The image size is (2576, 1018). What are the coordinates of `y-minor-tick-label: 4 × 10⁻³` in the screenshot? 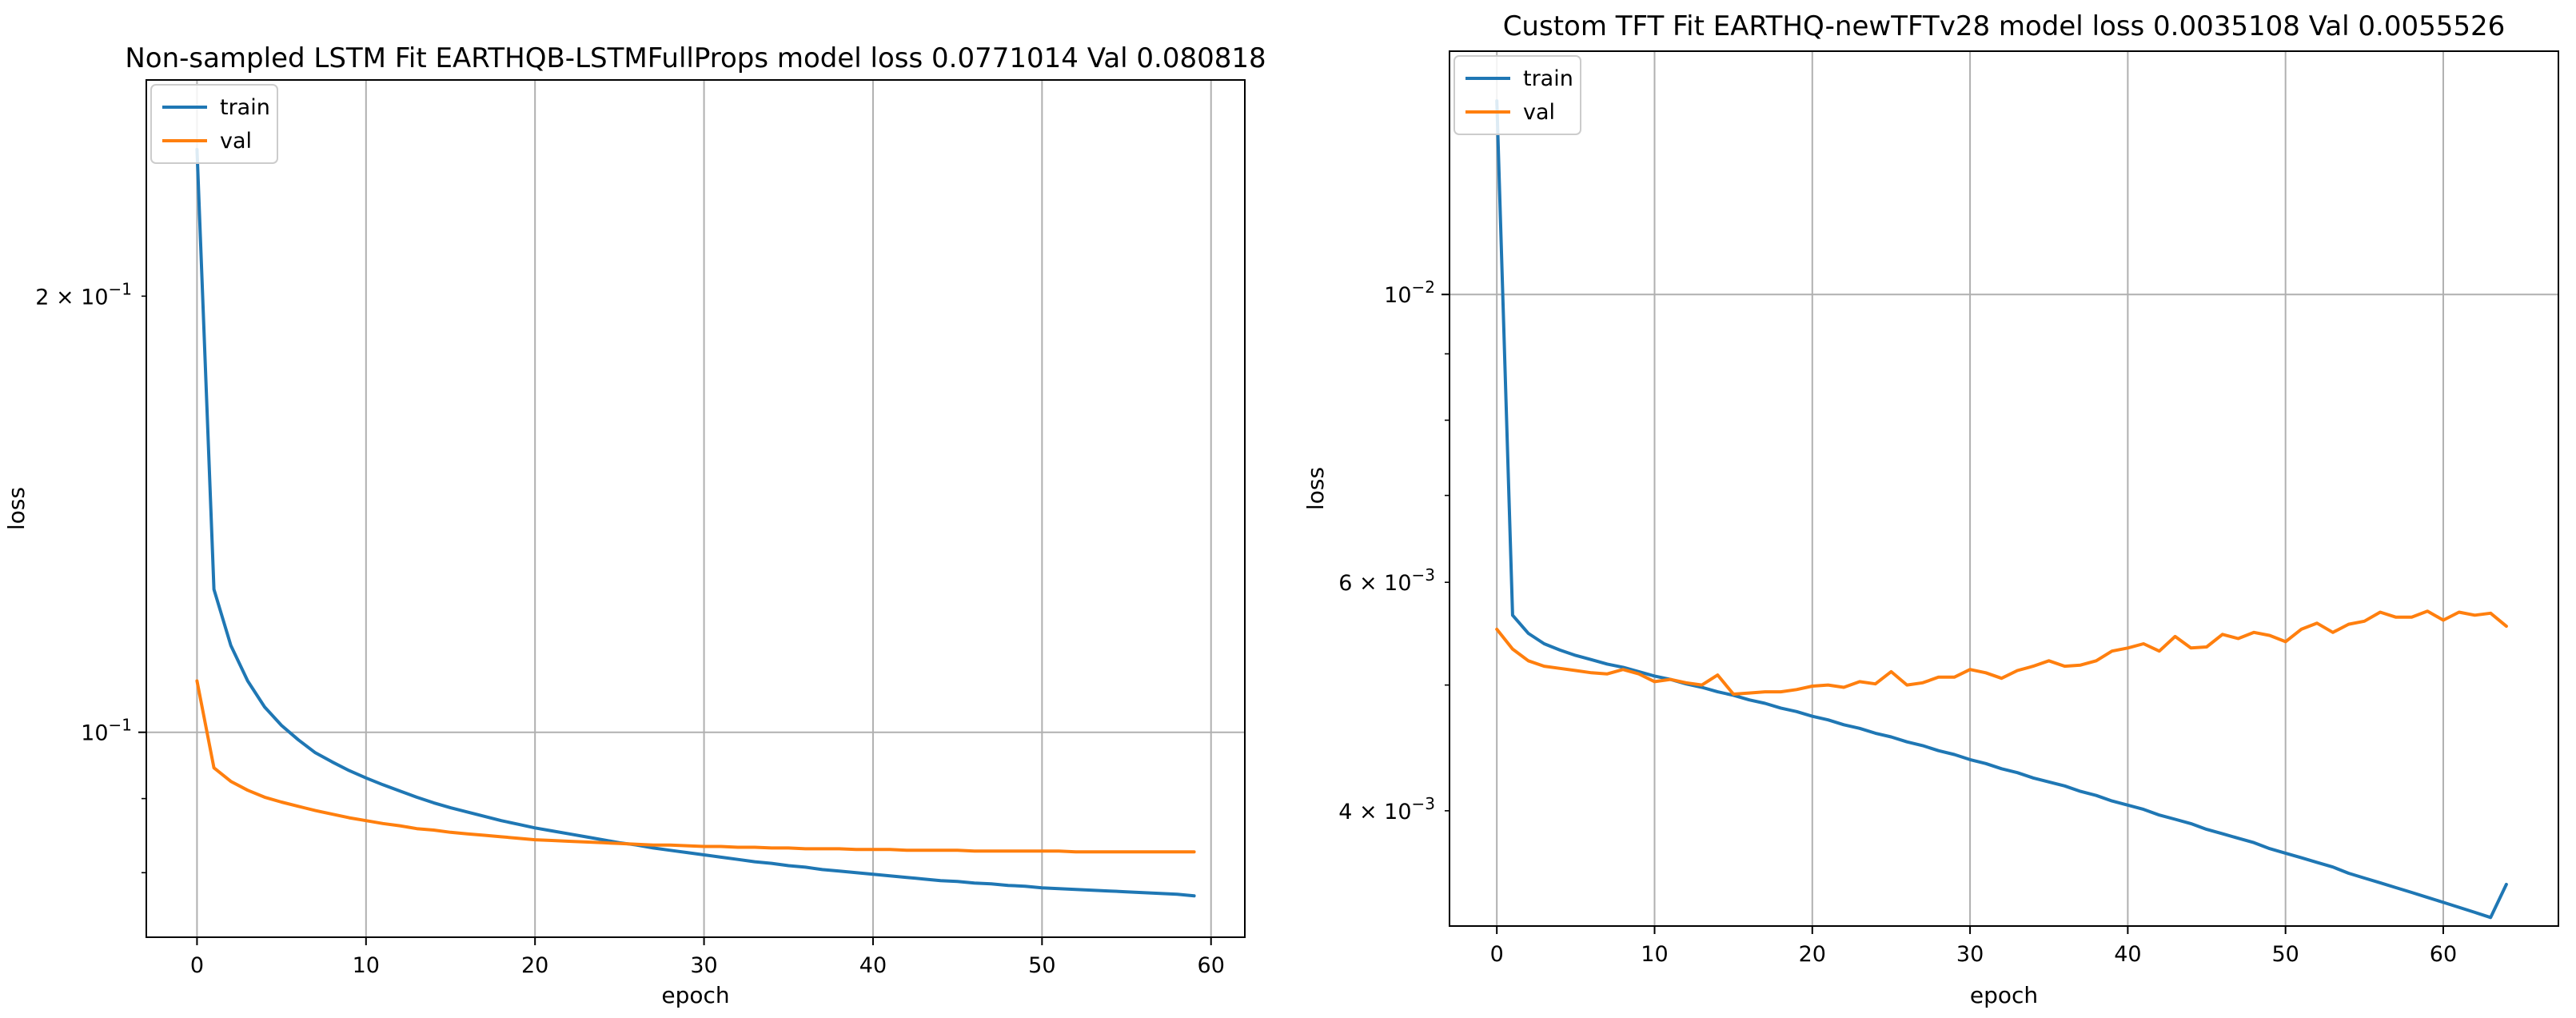 It's located at (1386, 809).